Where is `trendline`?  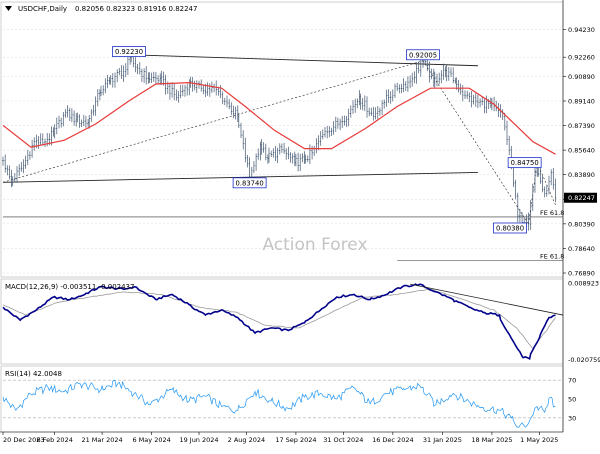
trendline is located at coordinates (240, 177).